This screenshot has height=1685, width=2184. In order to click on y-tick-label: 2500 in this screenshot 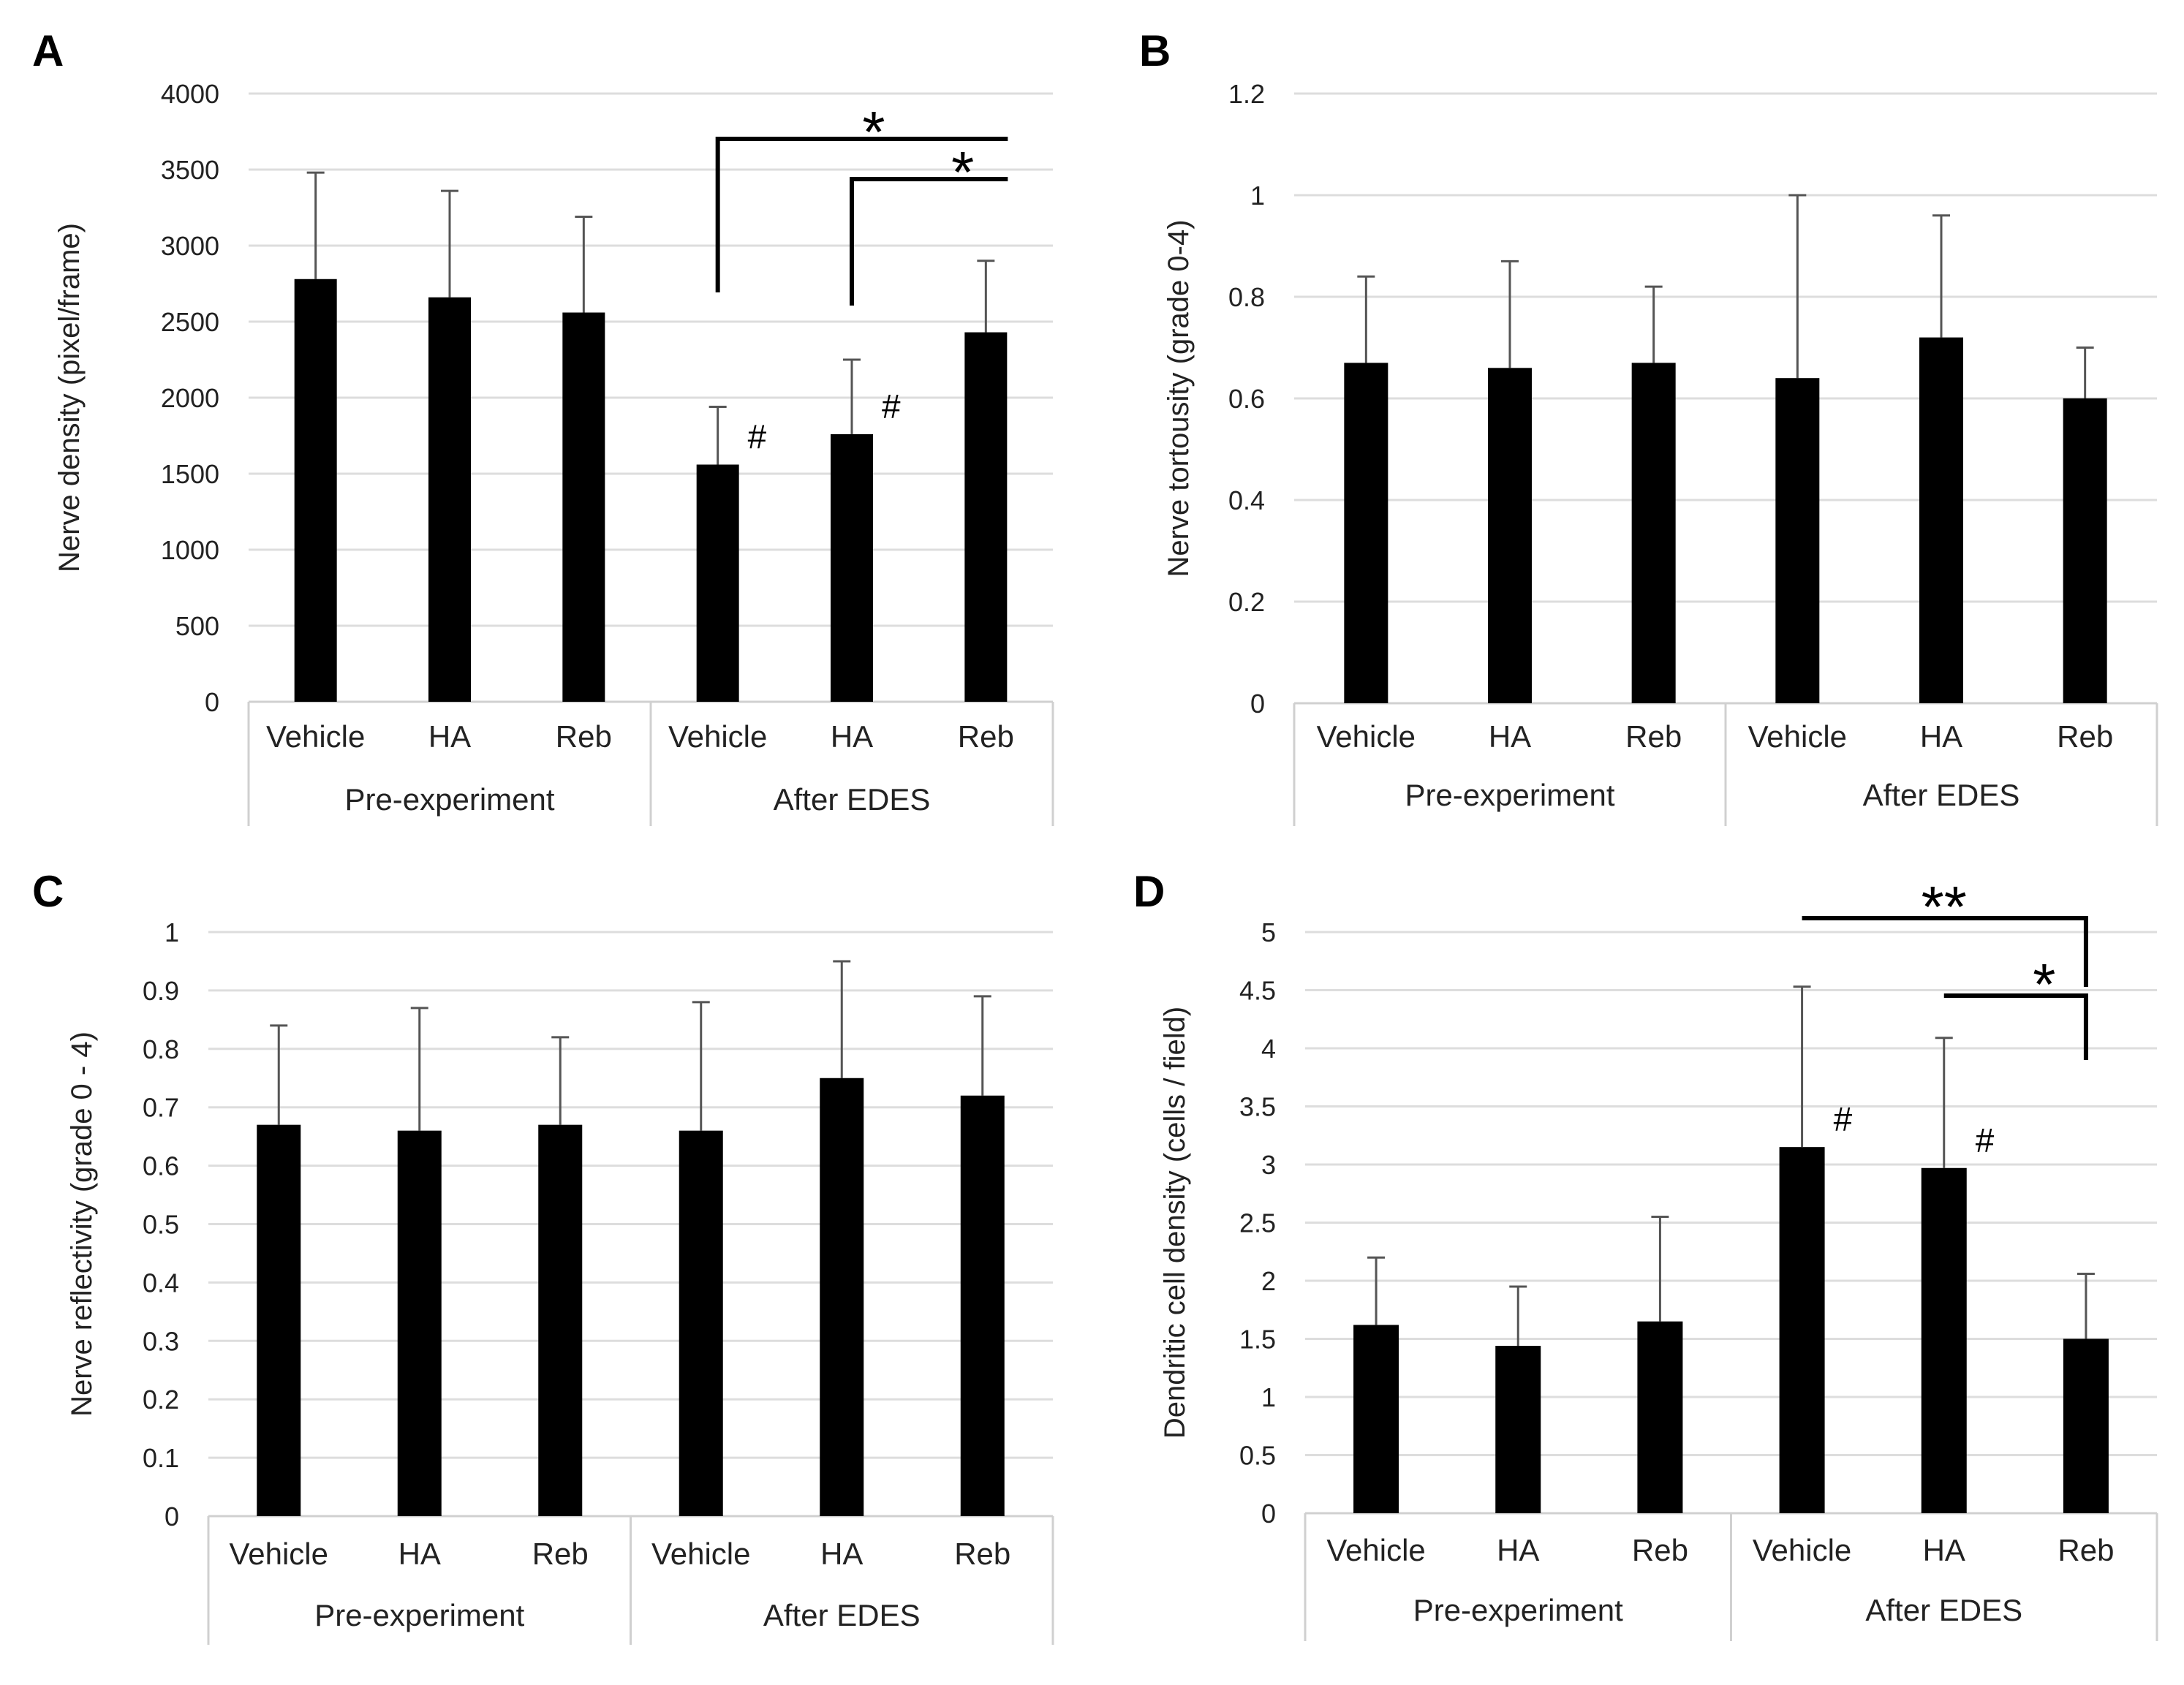, I will do `click(190, 322)`.